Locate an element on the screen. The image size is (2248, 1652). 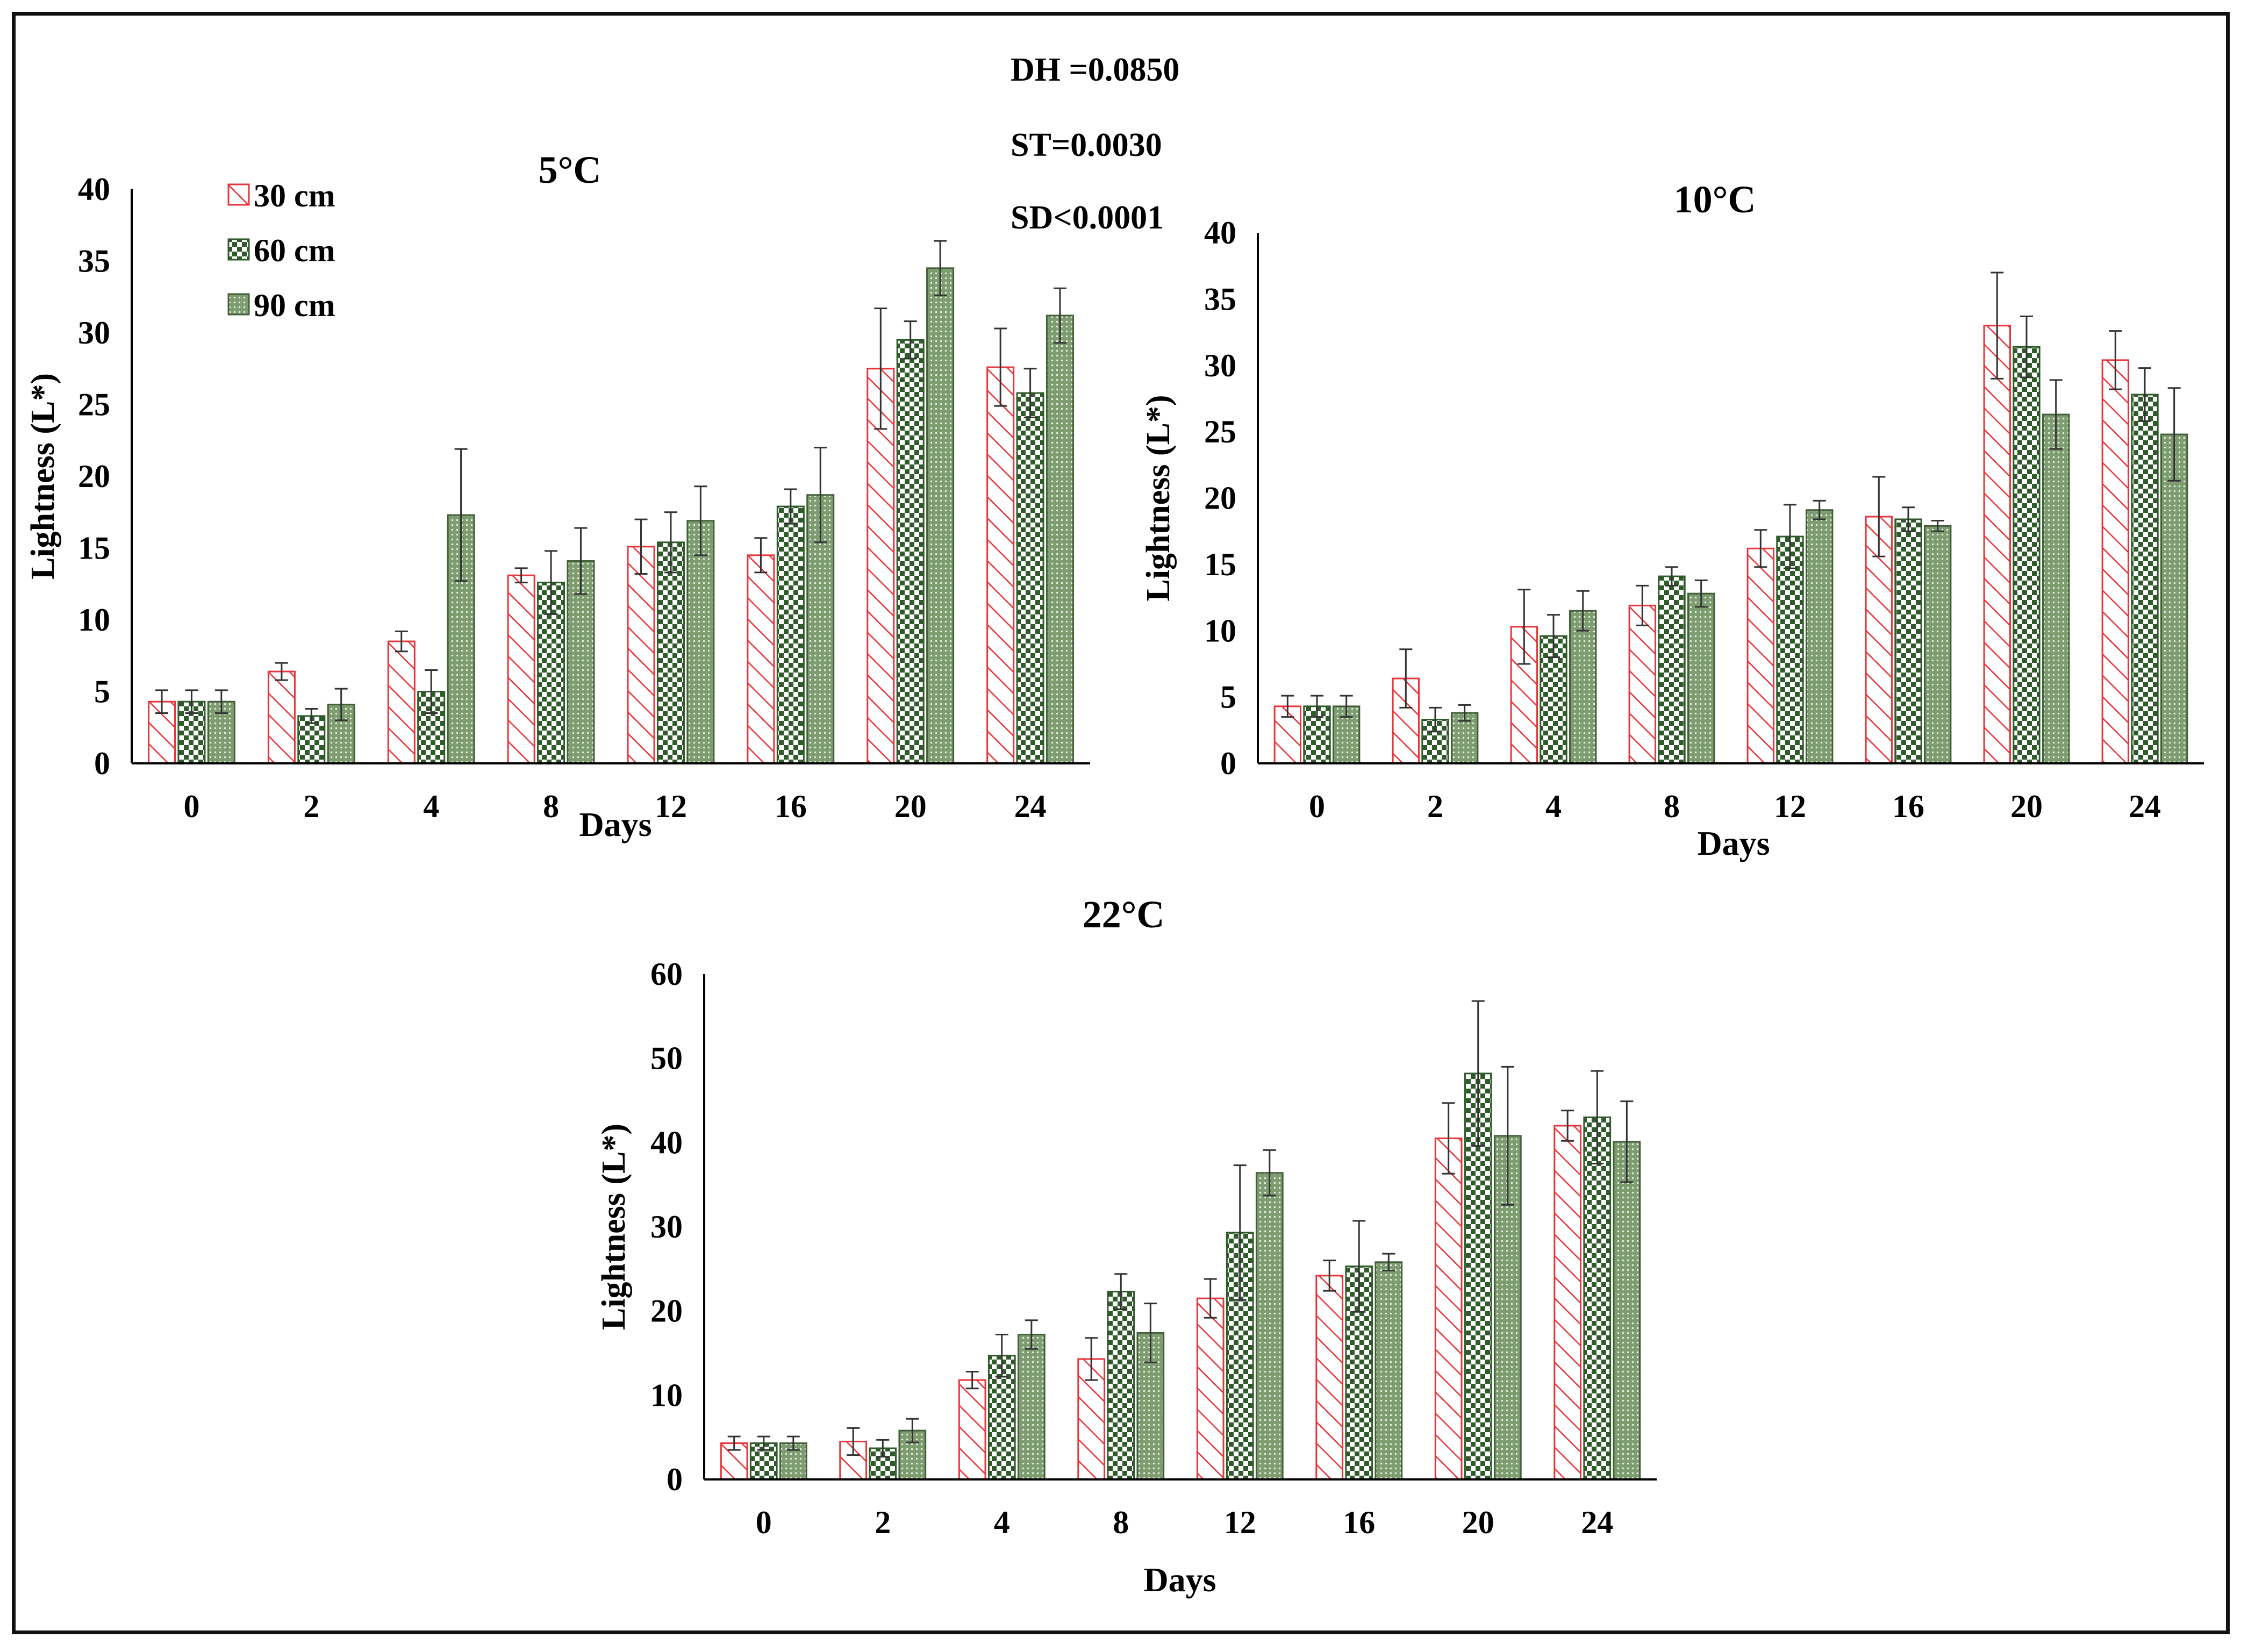
y-axis-label: Lightness (L*) is located at coordinates (614, 1227).